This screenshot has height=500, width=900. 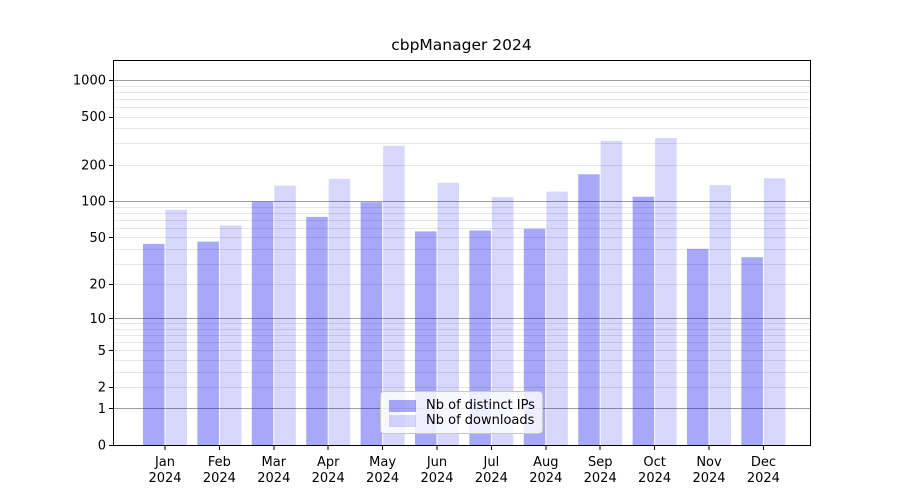 What do you see at coordinates (436, 462) in the screenshot?
I see `x-tick-month-jun: Jun` at bounding box center [436, 462].